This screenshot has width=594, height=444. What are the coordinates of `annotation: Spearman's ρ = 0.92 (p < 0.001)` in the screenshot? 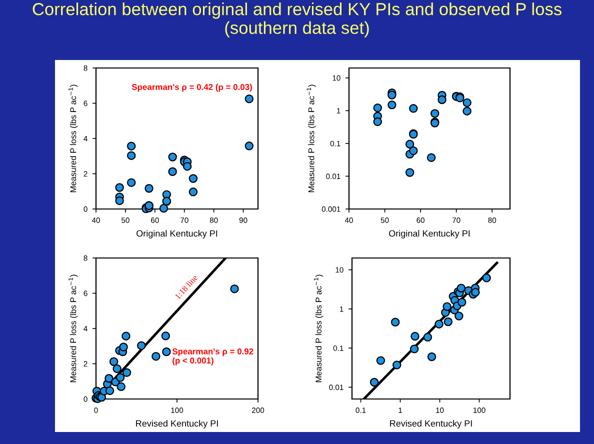 It's located at (213, 357).